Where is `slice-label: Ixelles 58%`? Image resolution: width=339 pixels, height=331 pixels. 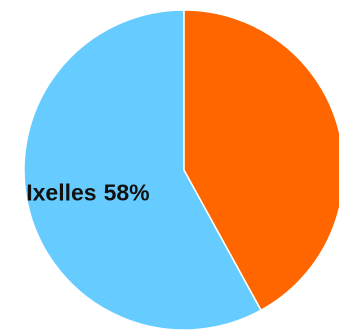 slice-label: Ixelles 58% is located at coordinates (87, 193).